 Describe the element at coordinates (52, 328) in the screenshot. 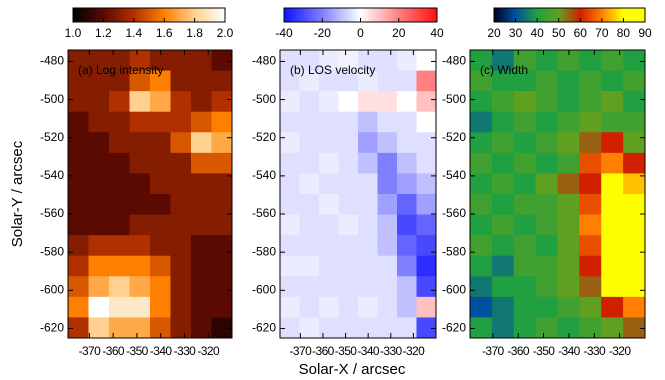

I see `y-tick-label: -620` at that location.